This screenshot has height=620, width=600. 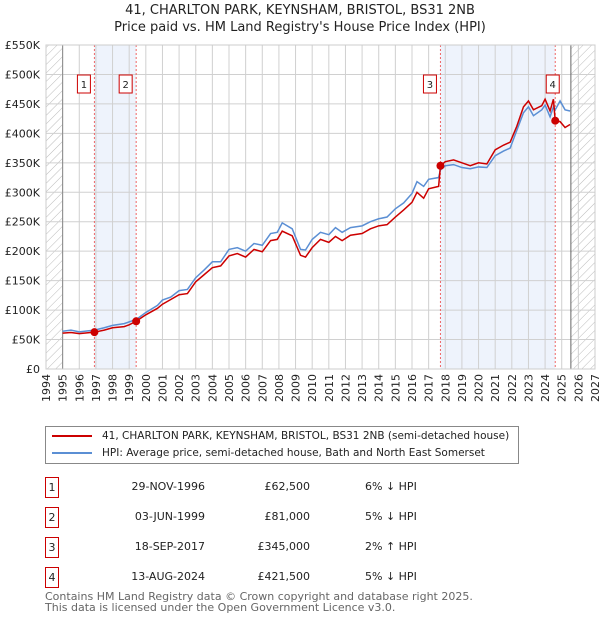 I want to click on x-tick-label: 2011, so click(x=329, y=388).